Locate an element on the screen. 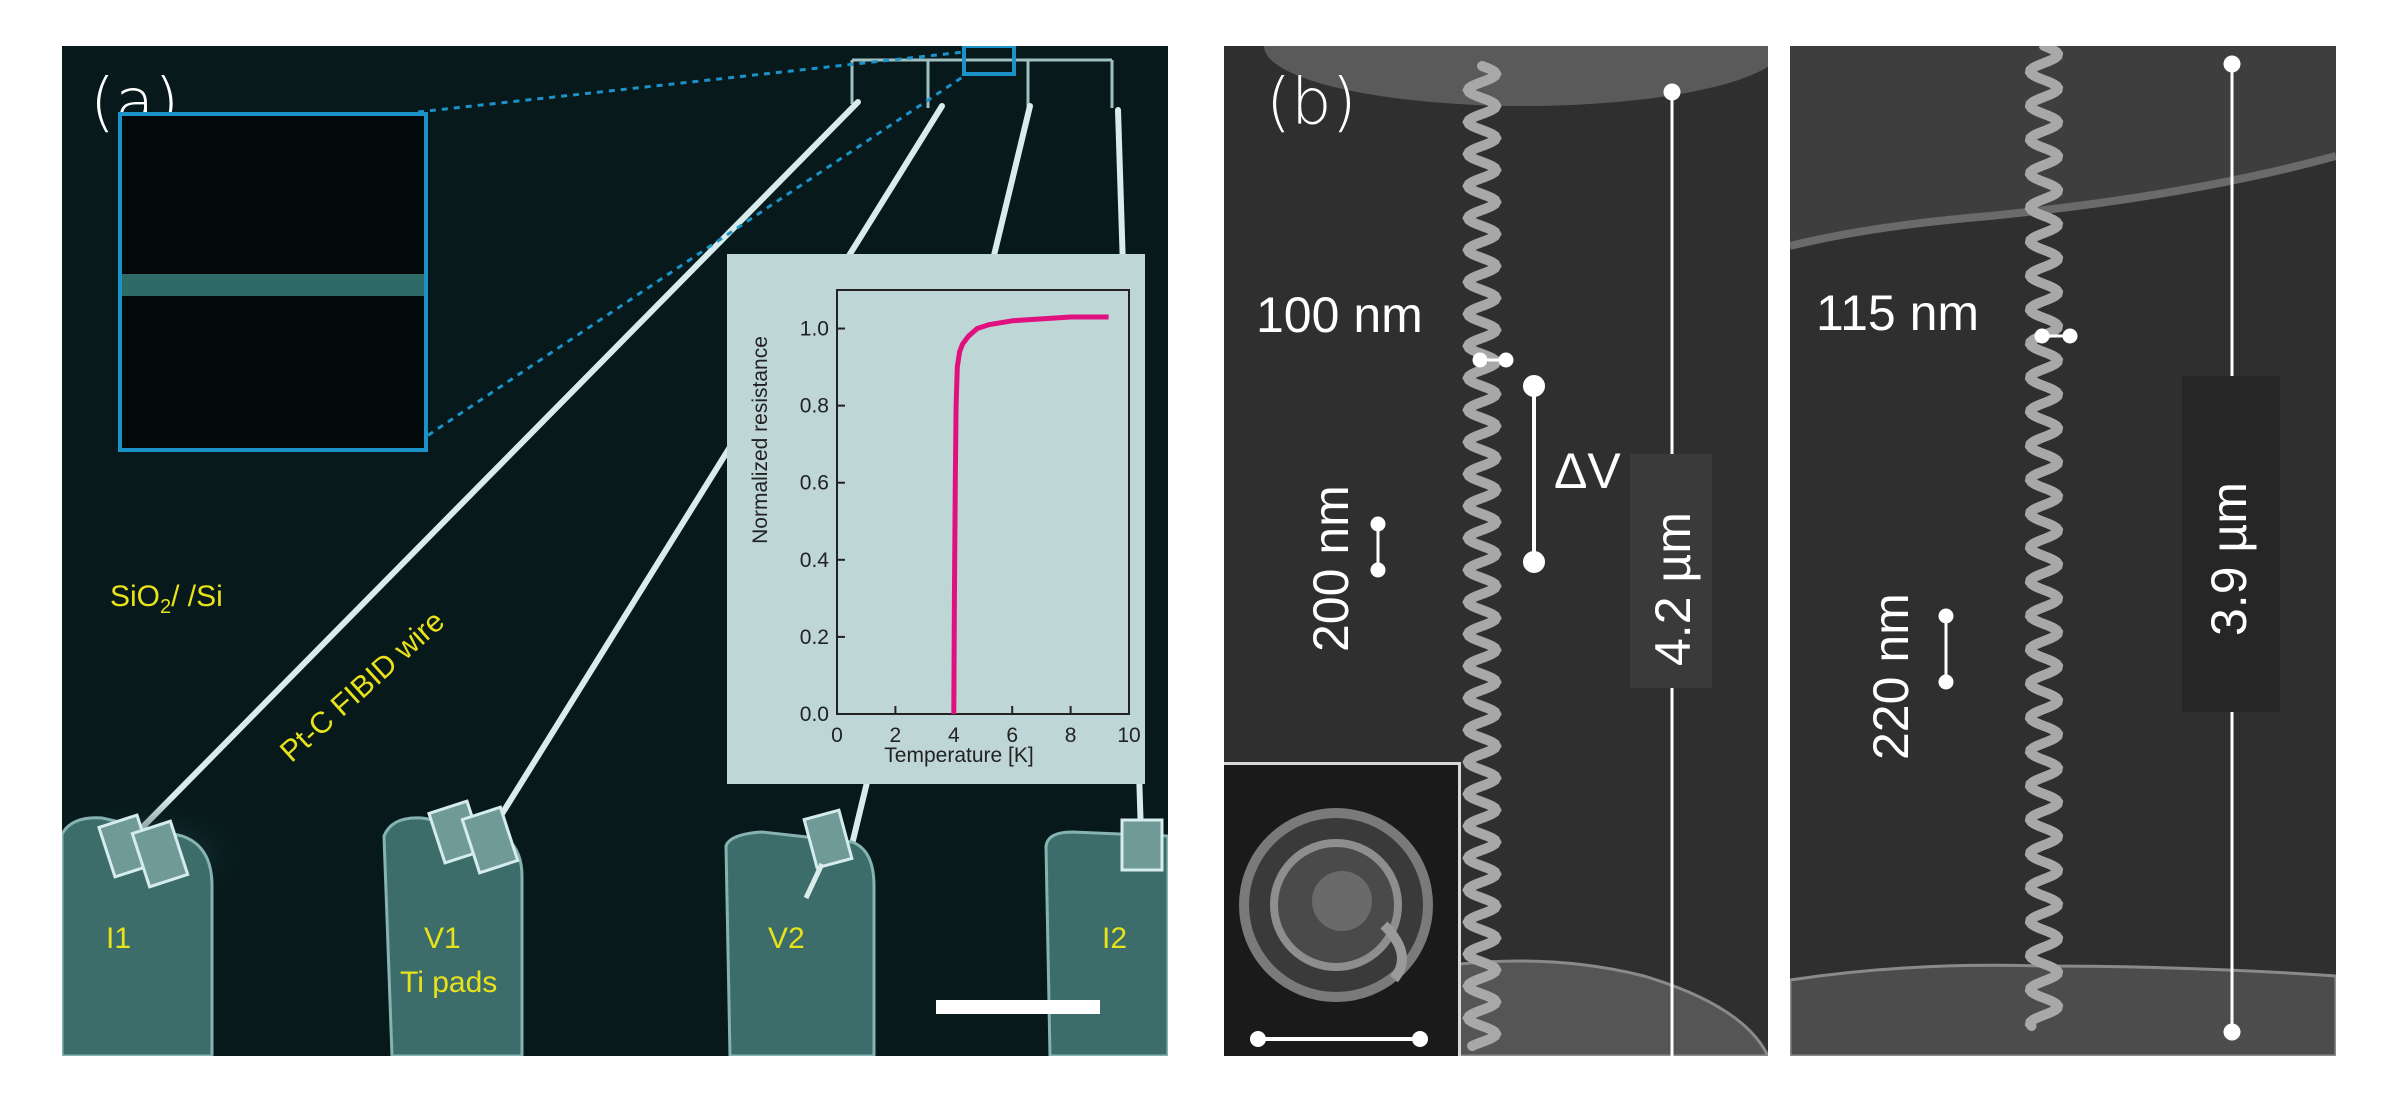 This screenshot has width=2396, height=1096. substrate-label-main: SiO is located at coordinates (135, 596).